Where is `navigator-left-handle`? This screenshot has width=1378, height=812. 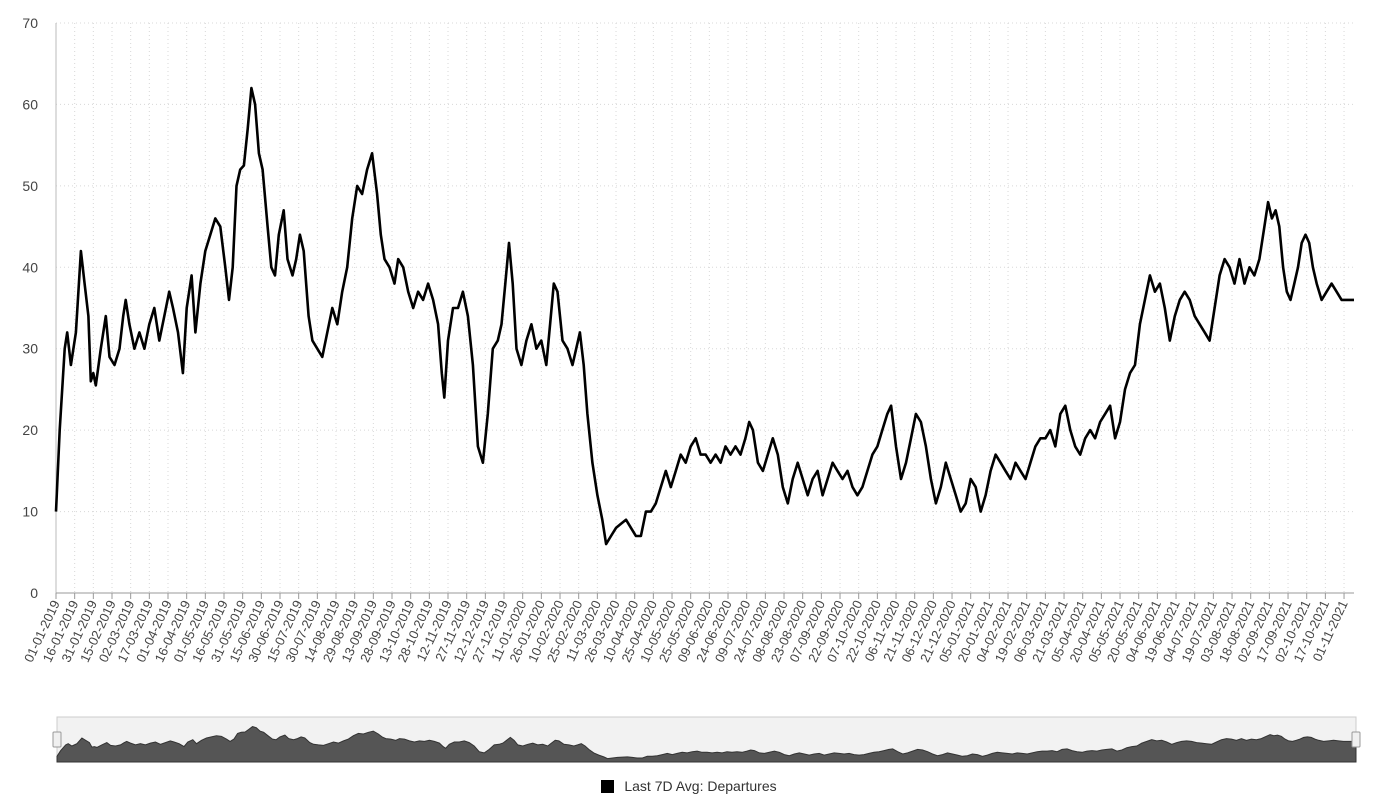
navigator-left-handle is located at coordinates (57, 739).